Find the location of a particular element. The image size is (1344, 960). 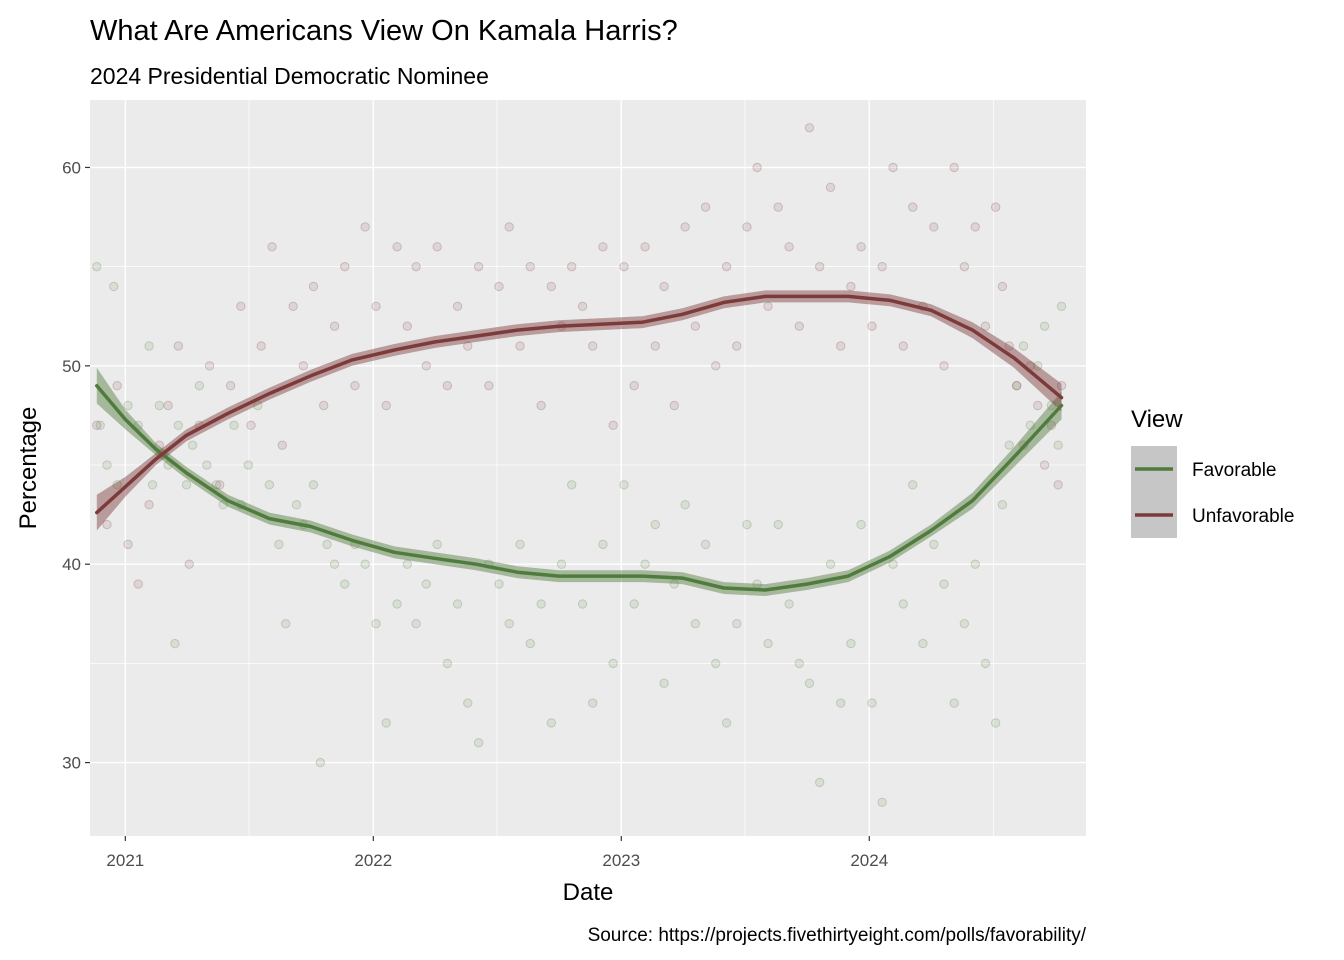

x-tick-label: 2022 is located at coordinates (373, 860).